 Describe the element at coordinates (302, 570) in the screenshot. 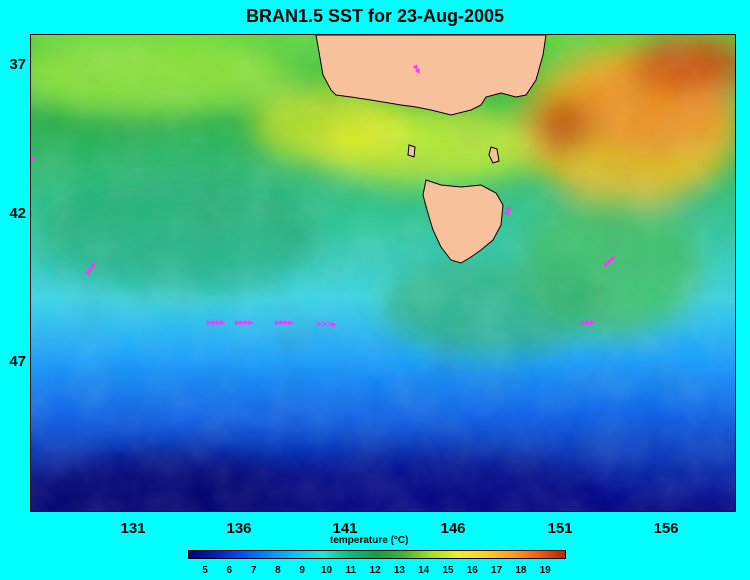

I see `colorbar-tick-label: 9` at that location.